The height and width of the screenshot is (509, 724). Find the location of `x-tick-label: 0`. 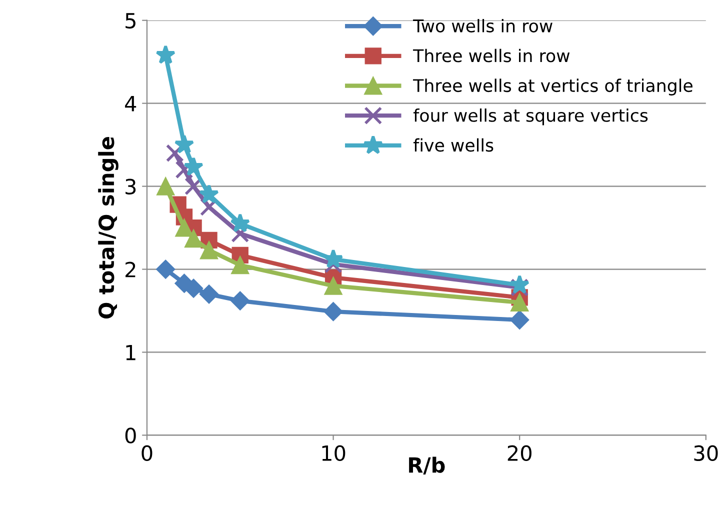

x-tick-label: 0 is located at coordinates (147, 453).